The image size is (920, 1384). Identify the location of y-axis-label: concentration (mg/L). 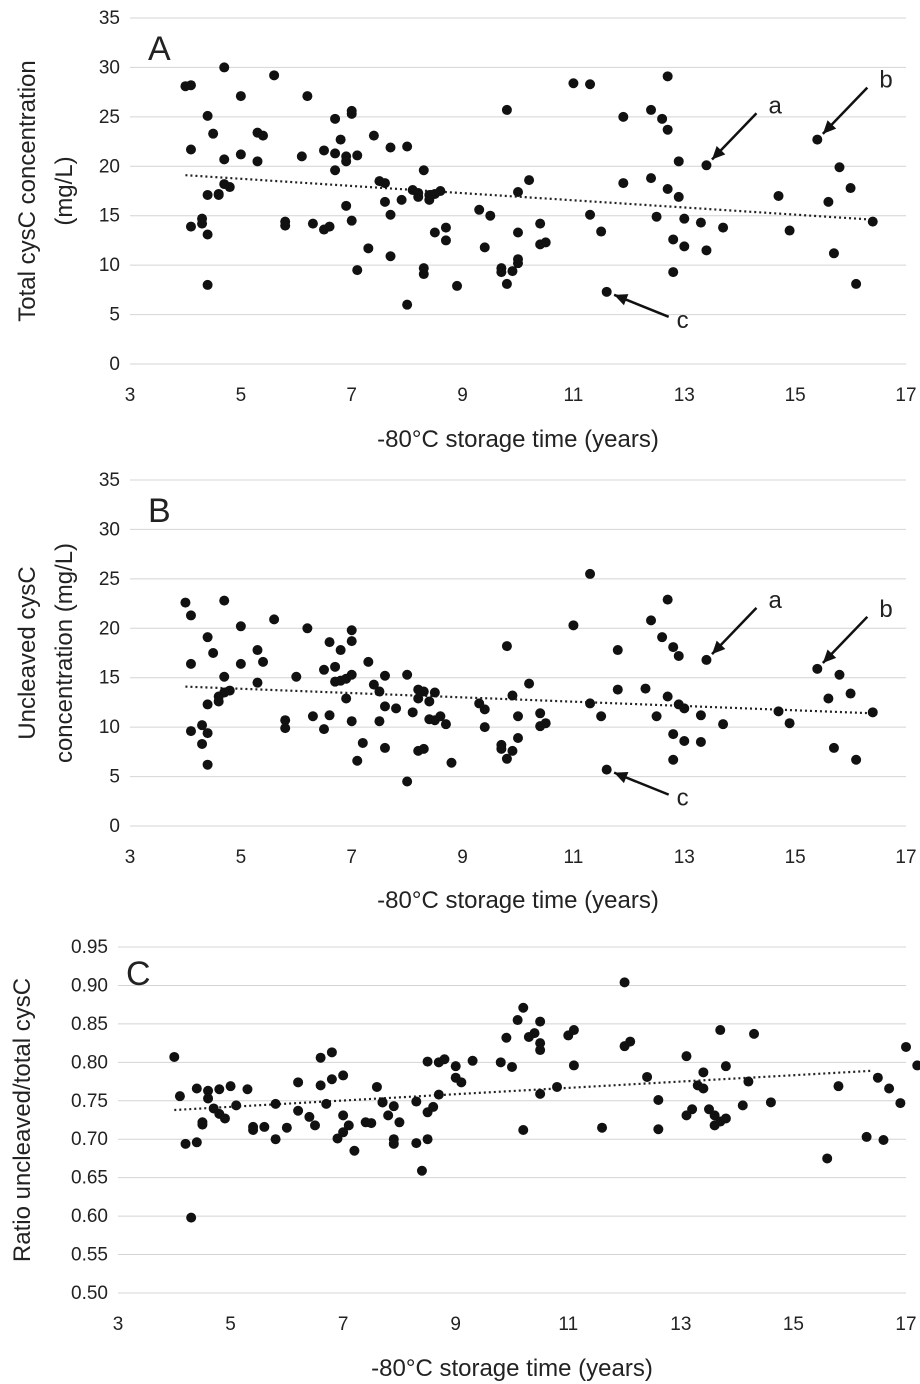
(64, 653).